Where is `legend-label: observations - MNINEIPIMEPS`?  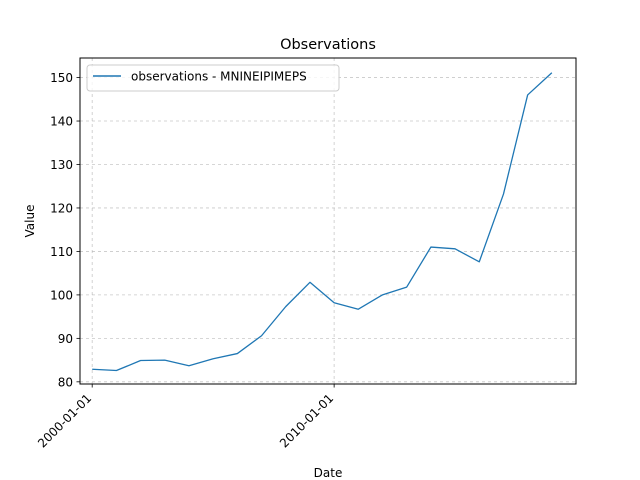
legend-label: observations - MNINEIPIMEPS is located at coordinates (219, 77).